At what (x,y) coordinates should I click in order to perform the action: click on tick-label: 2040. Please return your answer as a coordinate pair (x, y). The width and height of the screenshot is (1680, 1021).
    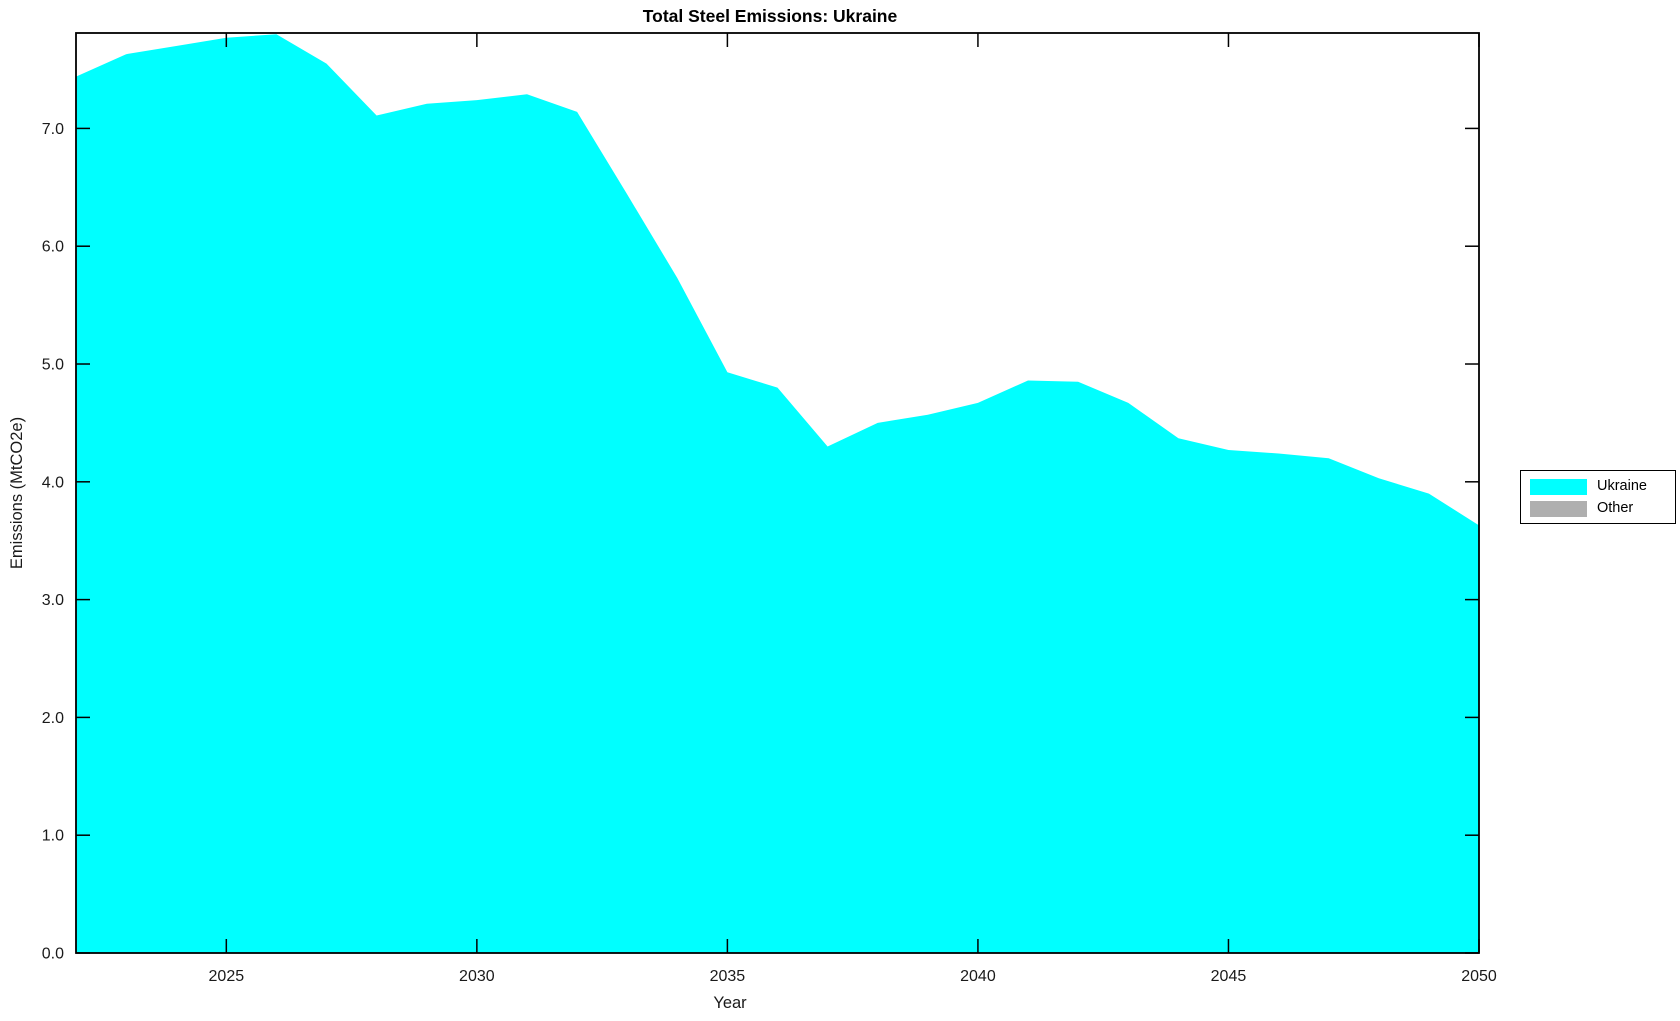
    Looking at the image, I should click on (978, 976).